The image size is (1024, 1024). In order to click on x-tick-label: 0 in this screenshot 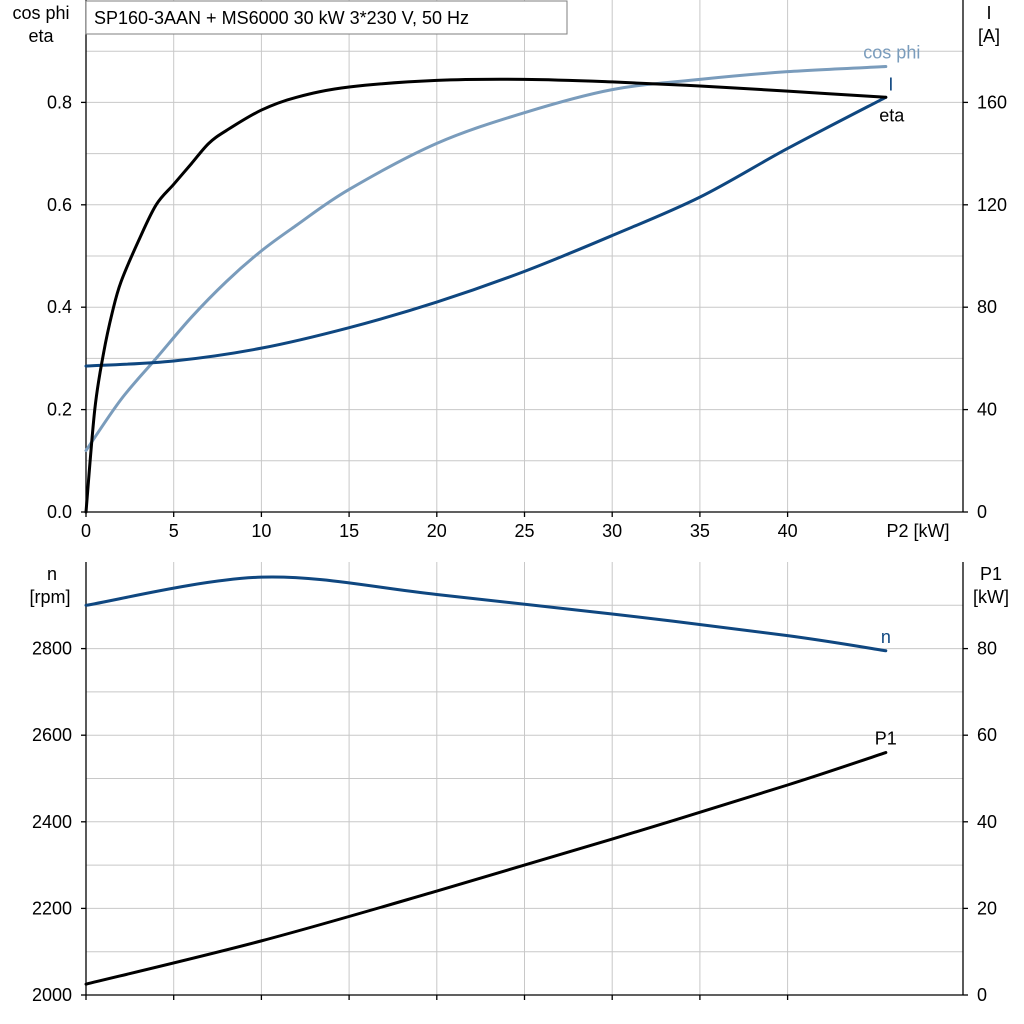, I will do `click(86, 531)`.